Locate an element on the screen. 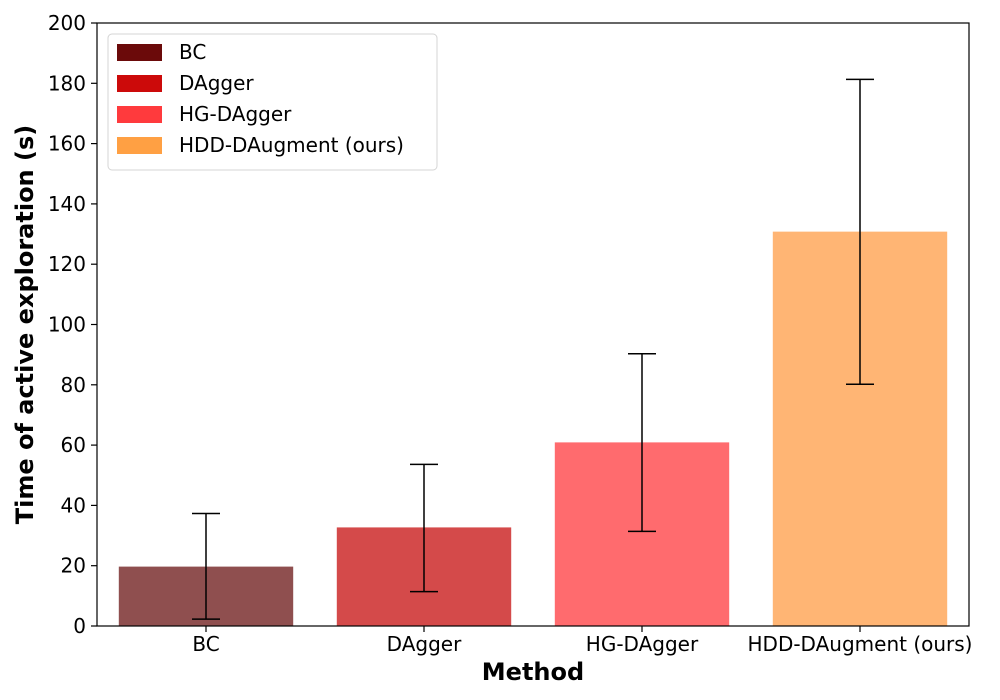 The width and height of the screenshot is (1000, 700). x-axis: BC DAgger HG-DAgger HDD-DAugment (ours) is located at coordinates (582, 641).